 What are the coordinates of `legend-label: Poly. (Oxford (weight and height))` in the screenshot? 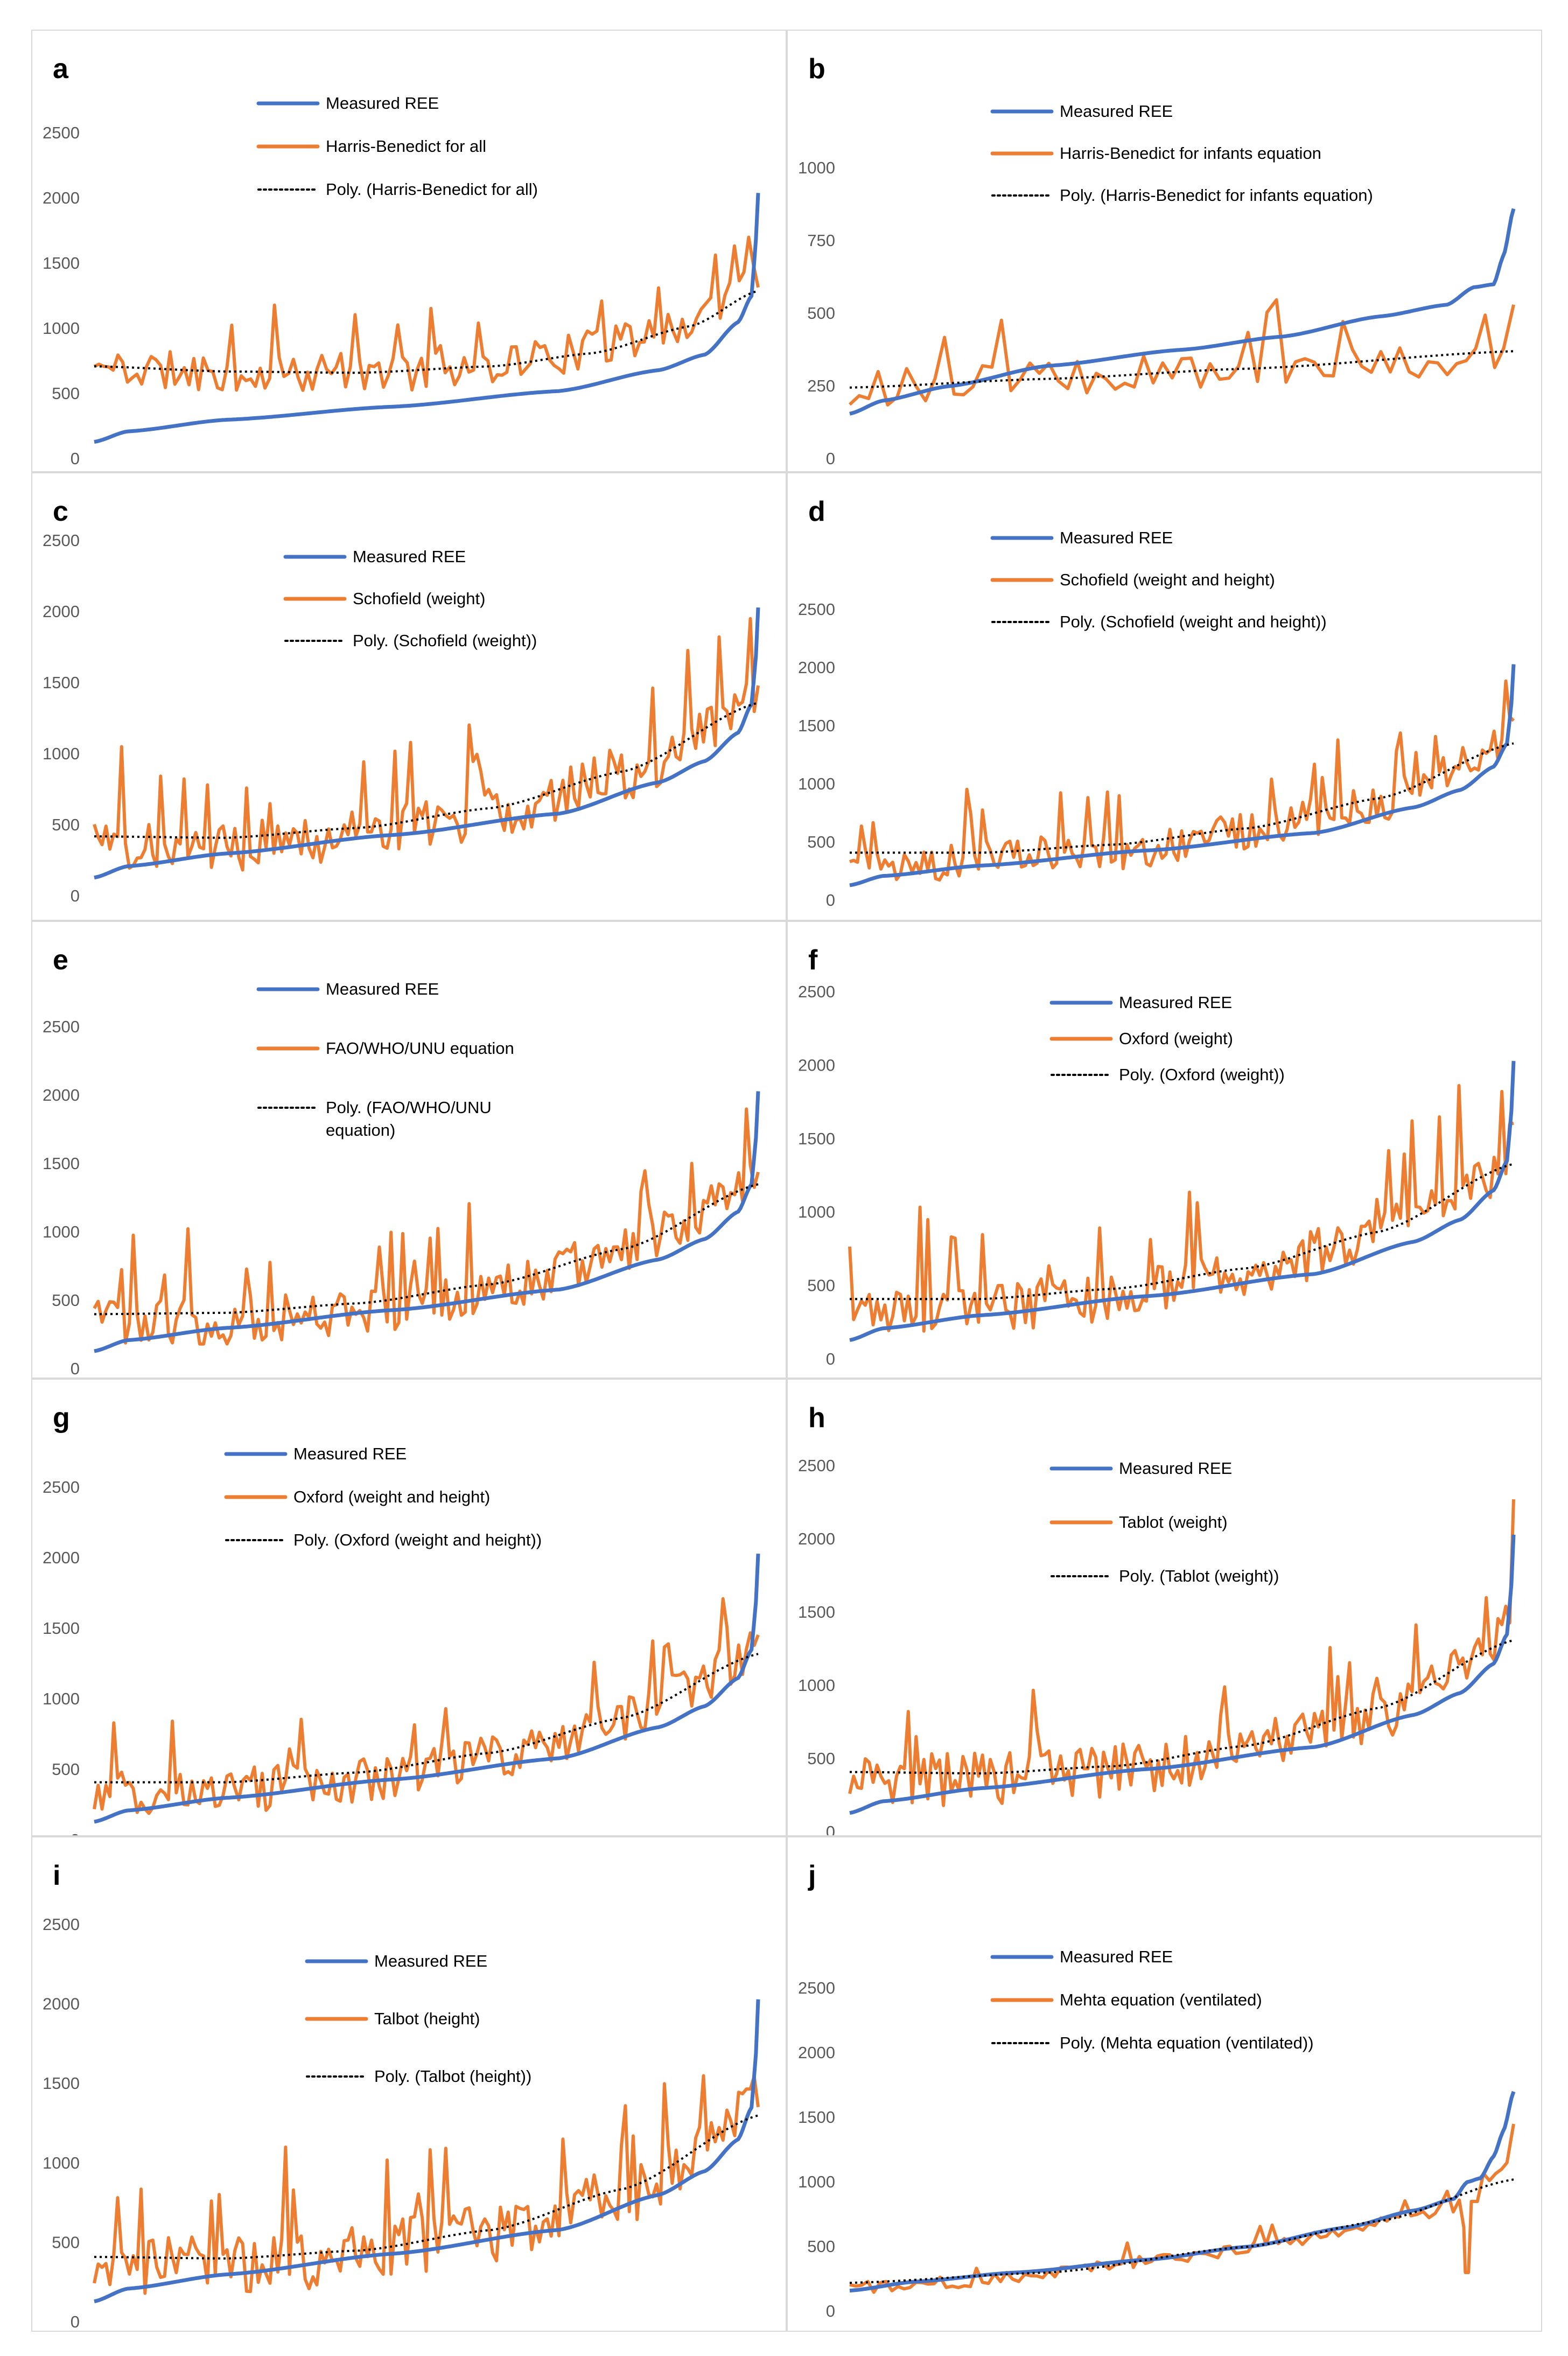 It's located at (417, 1539).